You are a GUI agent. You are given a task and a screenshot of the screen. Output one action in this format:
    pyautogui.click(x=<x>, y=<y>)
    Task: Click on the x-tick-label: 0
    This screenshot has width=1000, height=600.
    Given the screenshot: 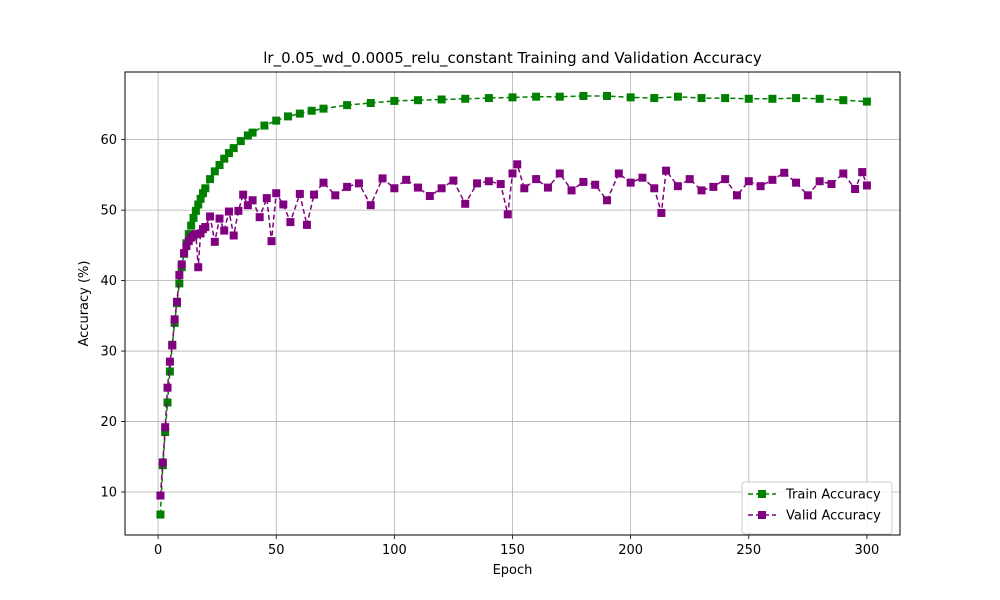 What is the action you would take?
    pyautogui.click(x=158, y=550)
    